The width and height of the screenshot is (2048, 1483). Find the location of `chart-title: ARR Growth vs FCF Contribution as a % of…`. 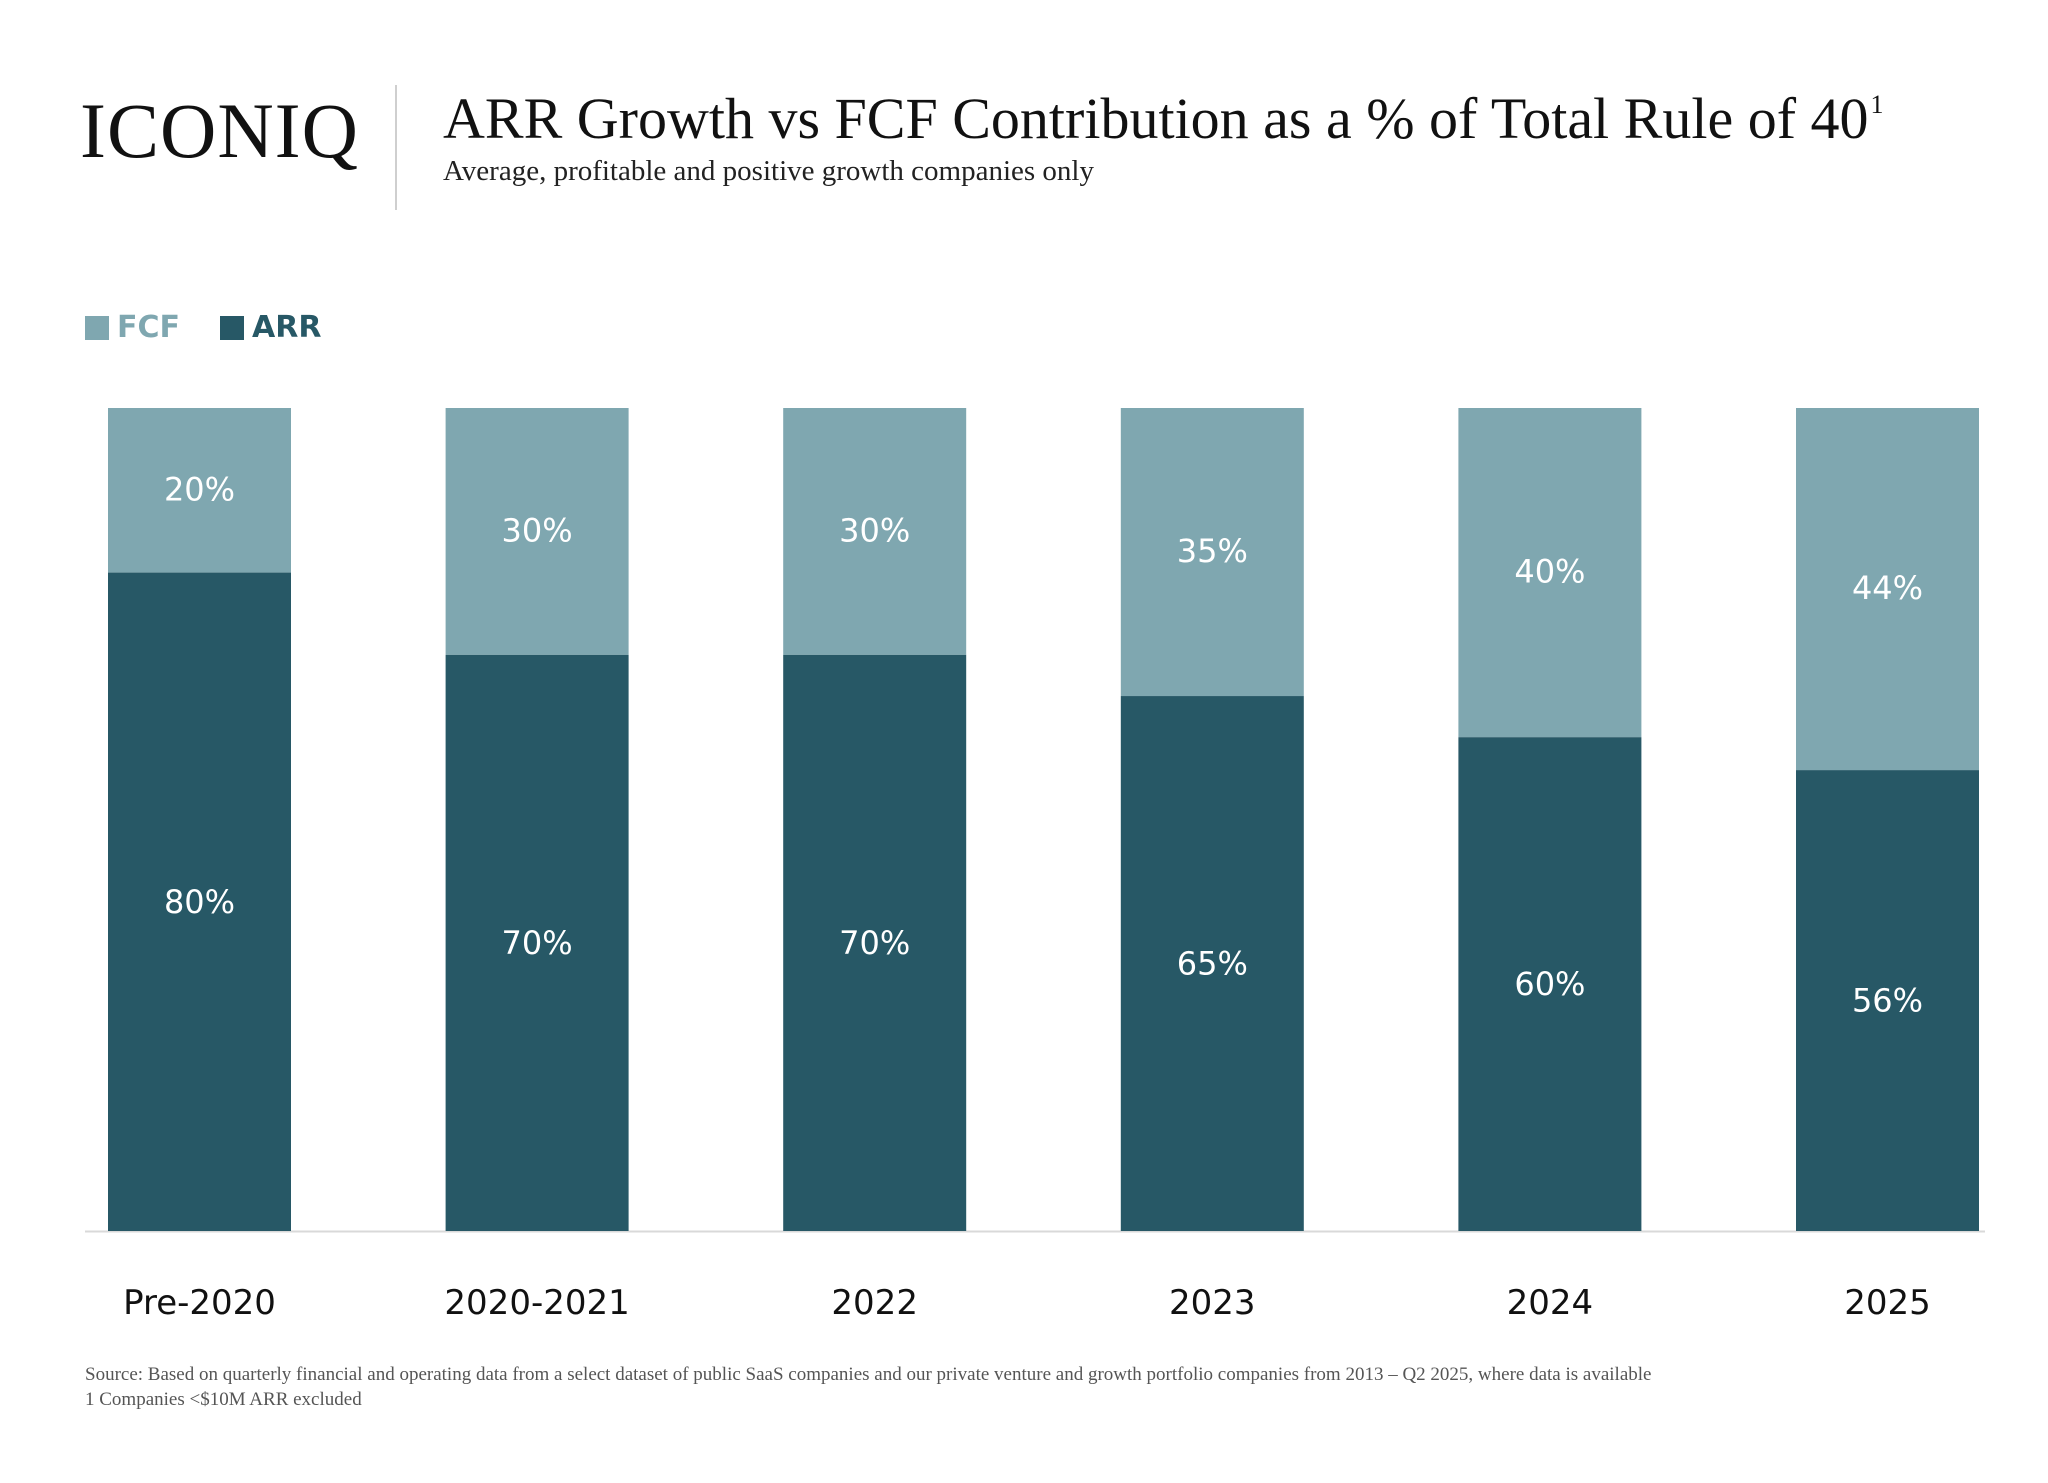

chart-title: ARR Growth vs FCF Contribution as a % of… is located at coordinates (1163, 119).